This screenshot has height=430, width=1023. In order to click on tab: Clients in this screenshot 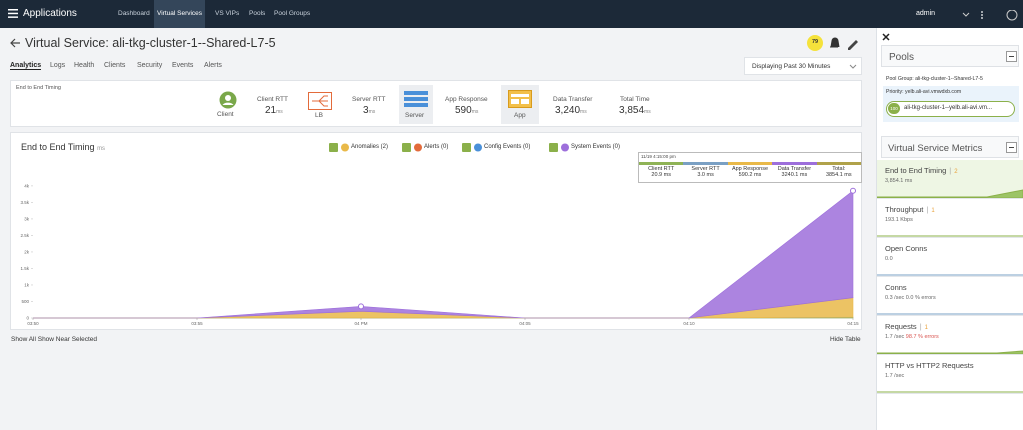, I will do `click(115, 65)`.